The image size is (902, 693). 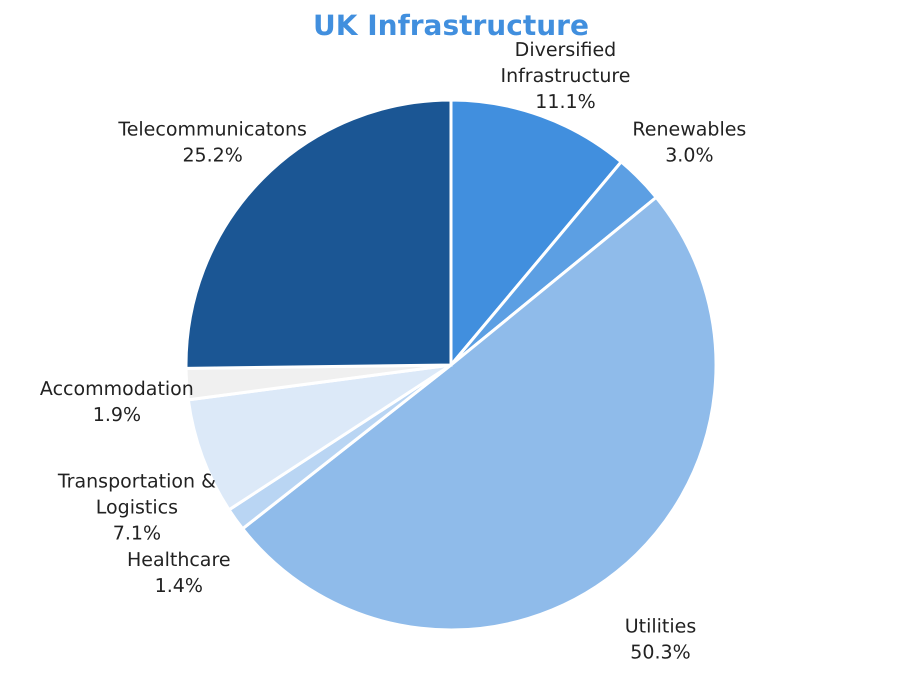 What do you see at coordinates (212, 129) in the screenshot?
I see `slice-label: Telecommunicatons` at bounding box center [212, 129].